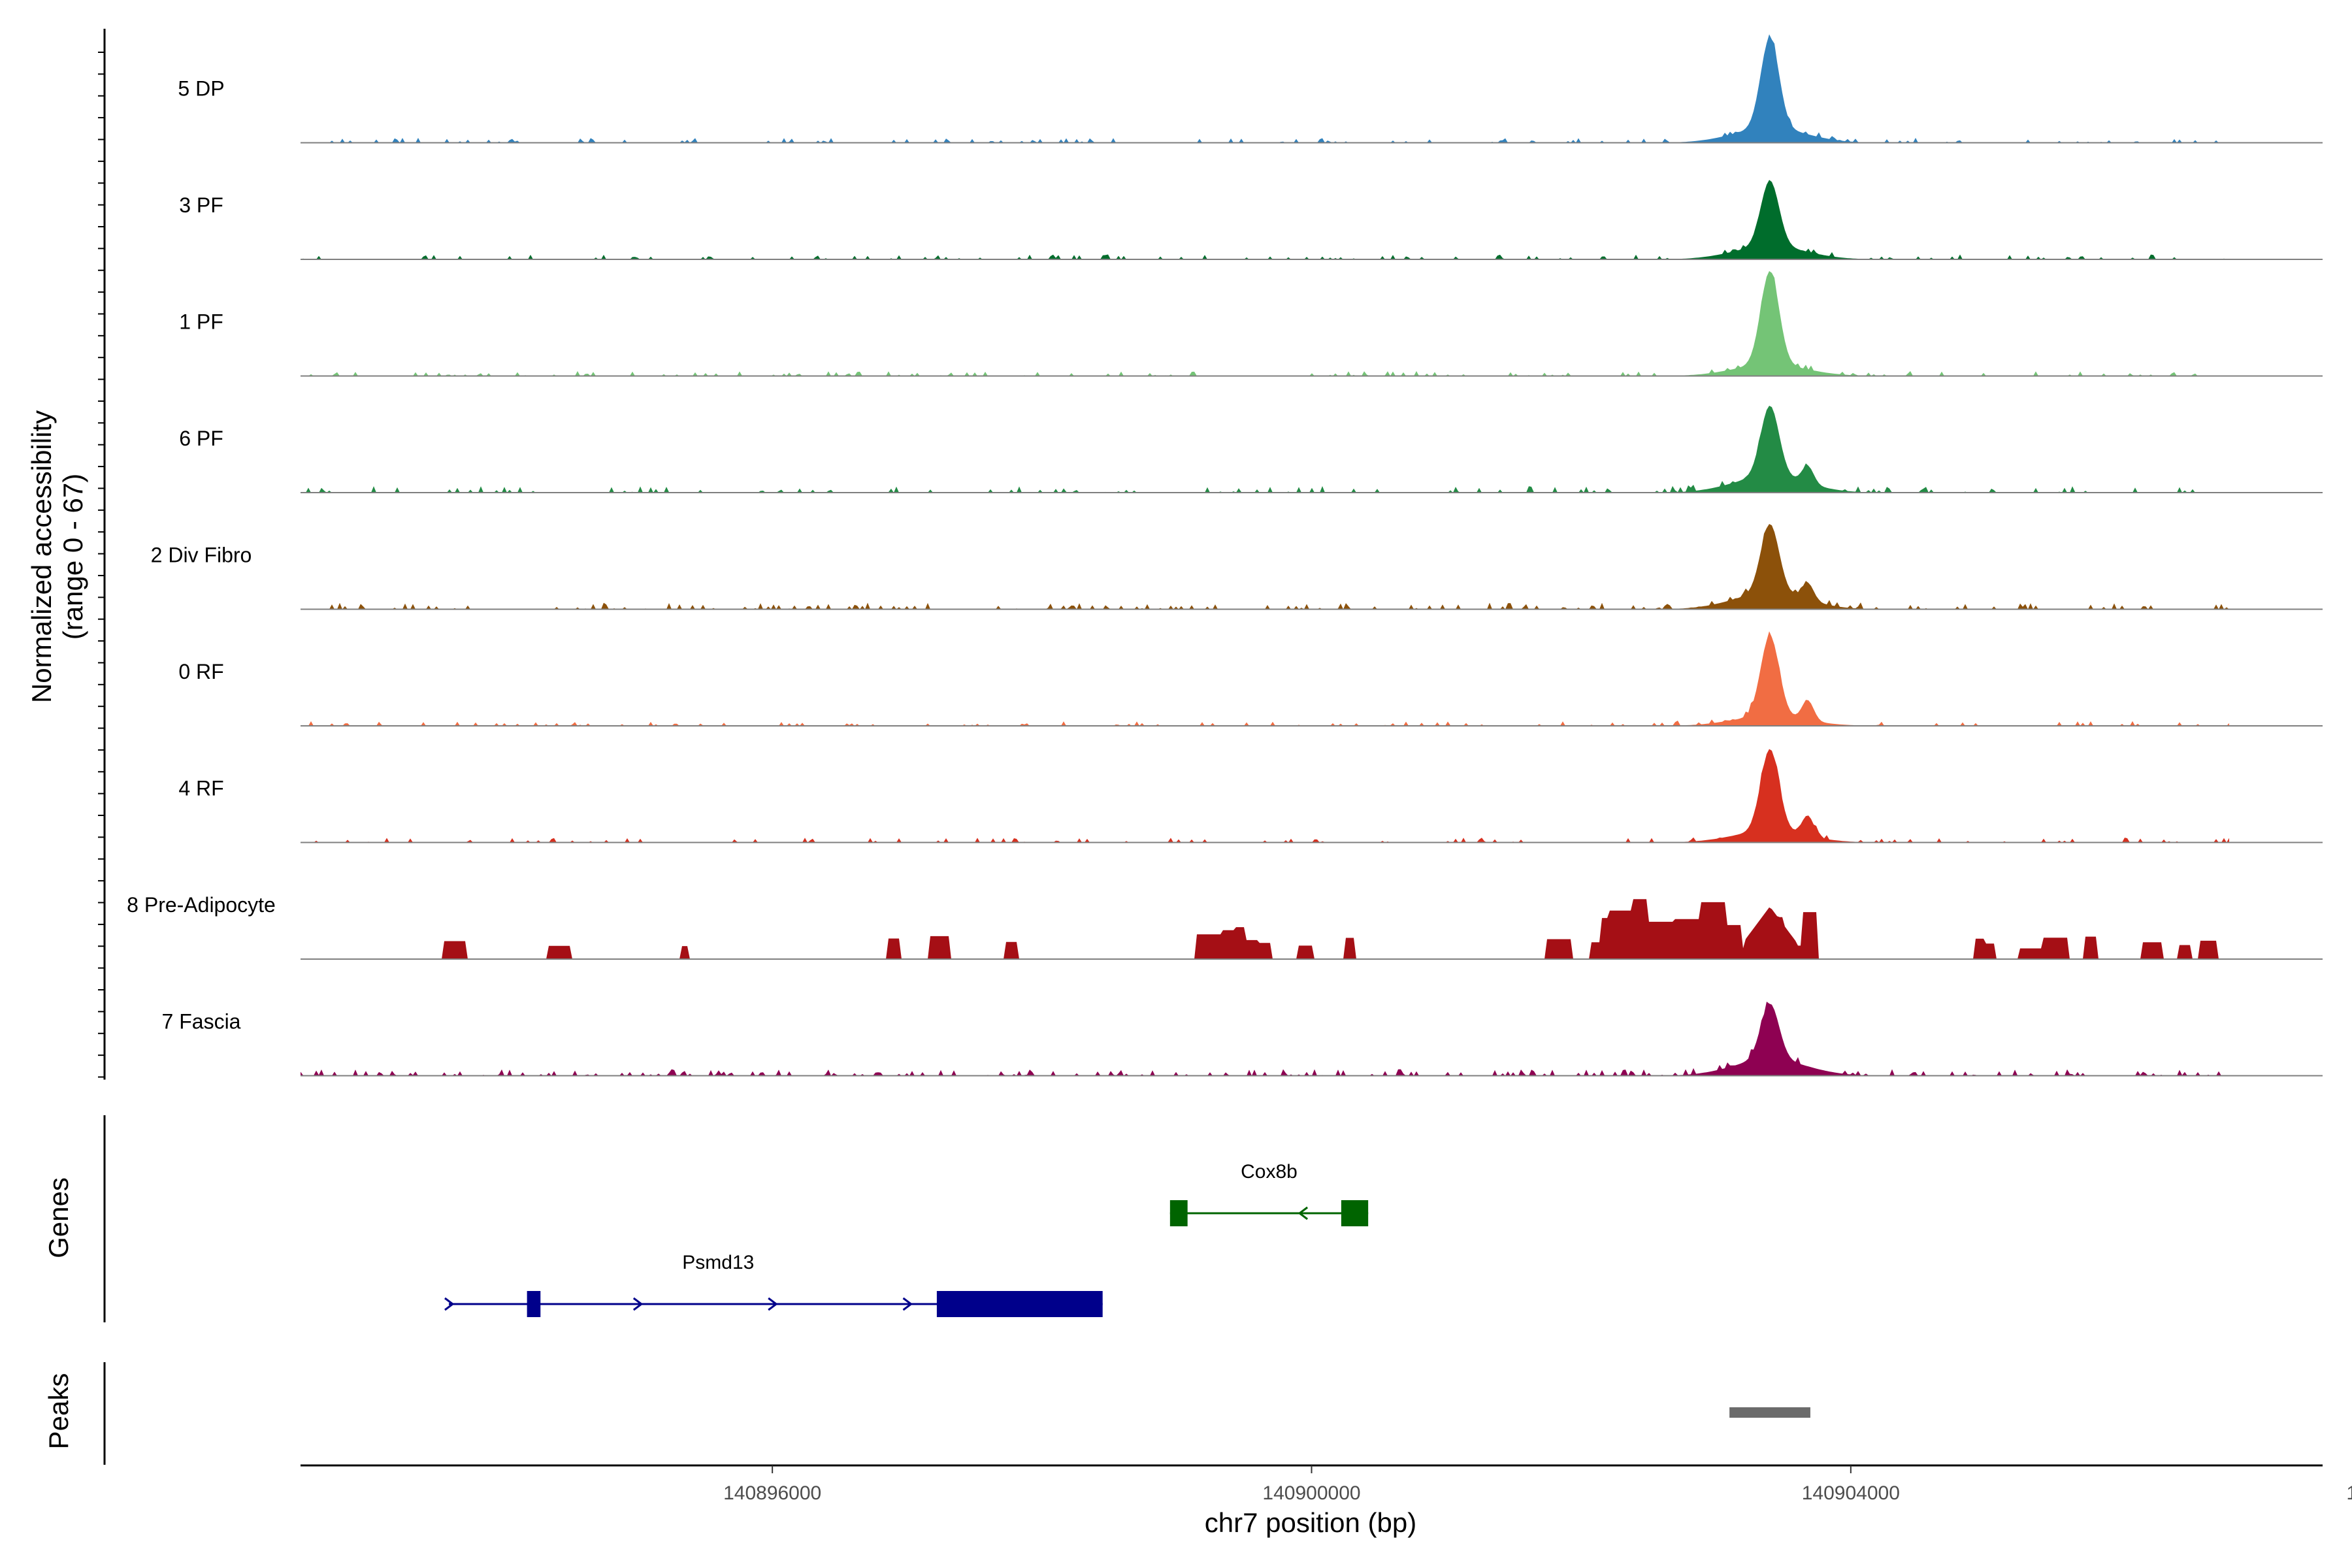 The width and height of the screenshot is (2352, 1568). I want to click on coverage-area-6-pf, so click(1265, 449).